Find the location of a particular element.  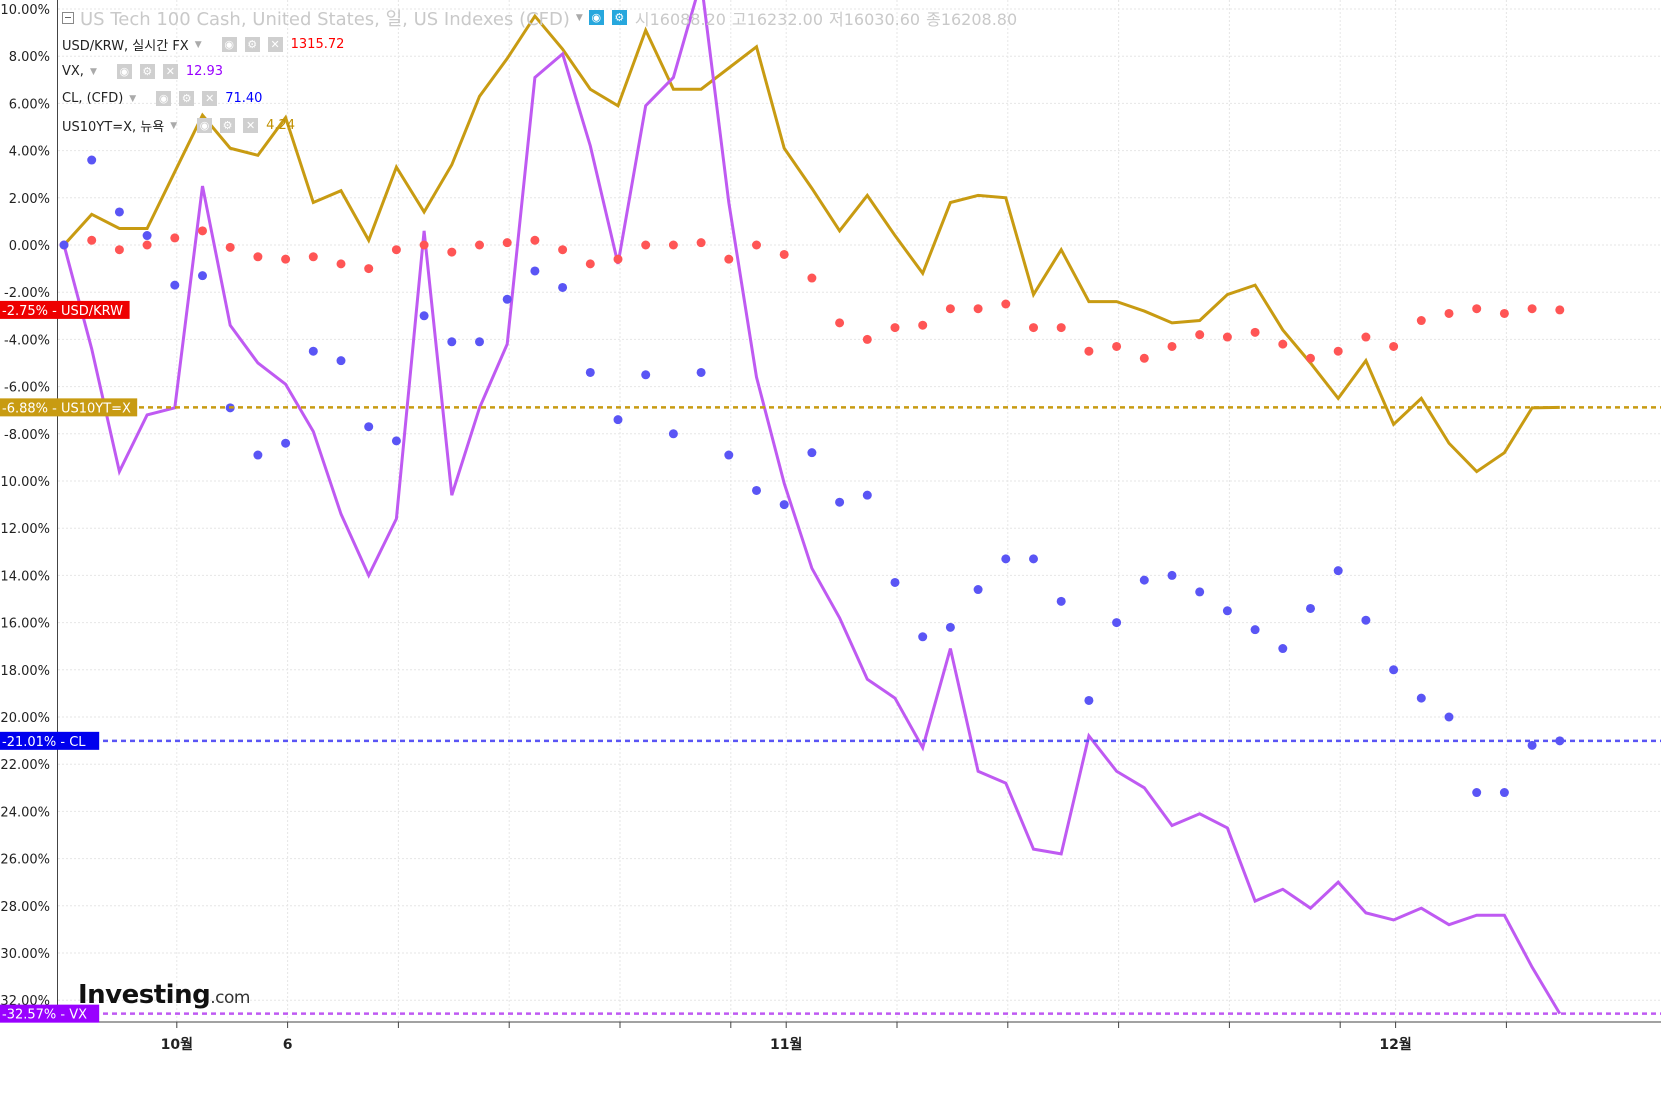

y-tick-label: -8.00% is located at coordinates (27, 435).